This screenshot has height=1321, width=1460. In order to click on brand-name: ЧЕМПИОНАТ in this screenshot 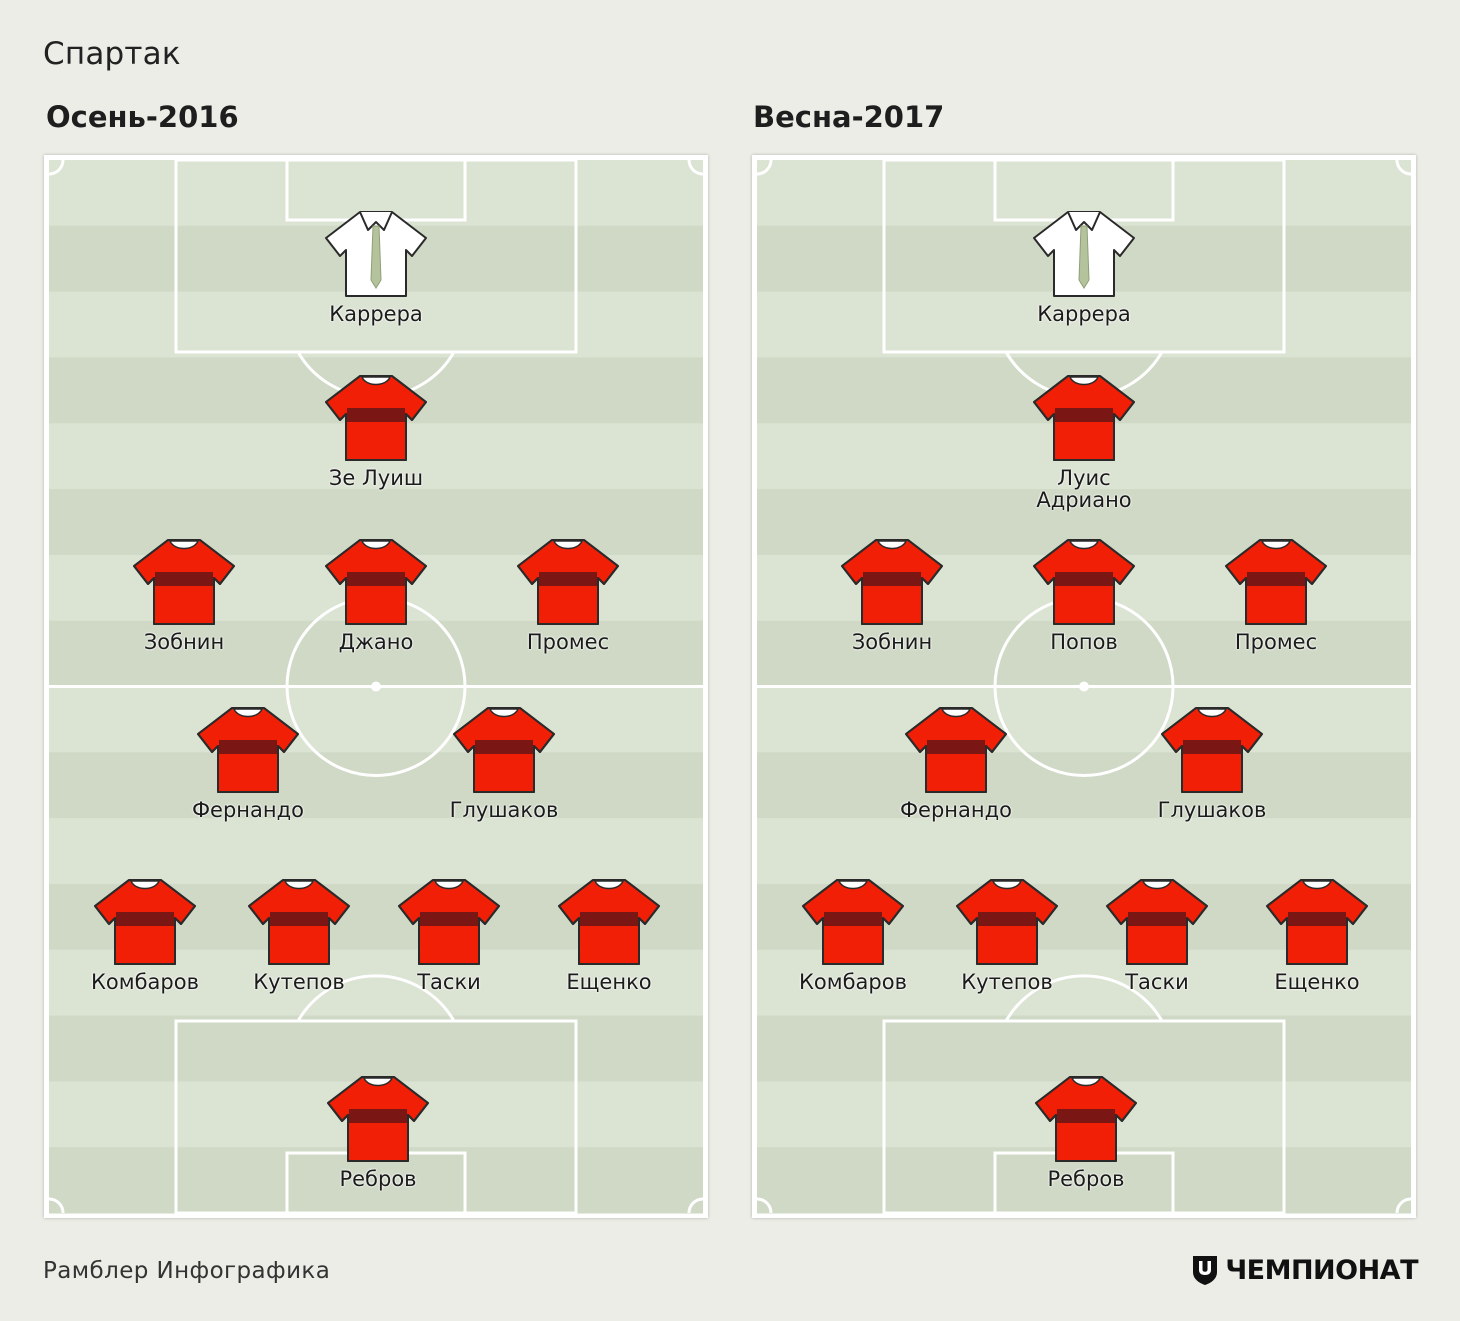, I will do `click(1321, 1270)`.